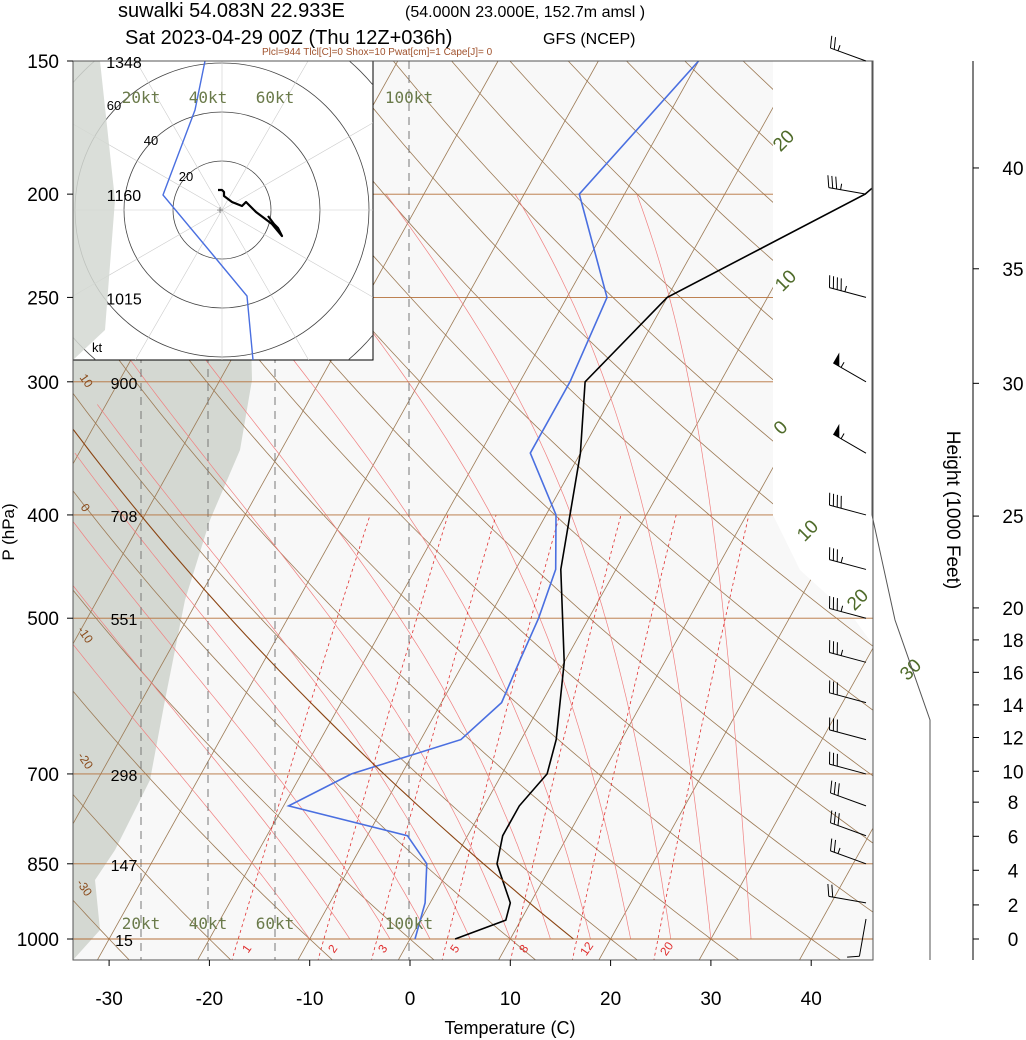  What do you see at coordinates (43, 62) in the screenshot?
I see `pressure-tick-label: 150` at bounding box center [43, 62].